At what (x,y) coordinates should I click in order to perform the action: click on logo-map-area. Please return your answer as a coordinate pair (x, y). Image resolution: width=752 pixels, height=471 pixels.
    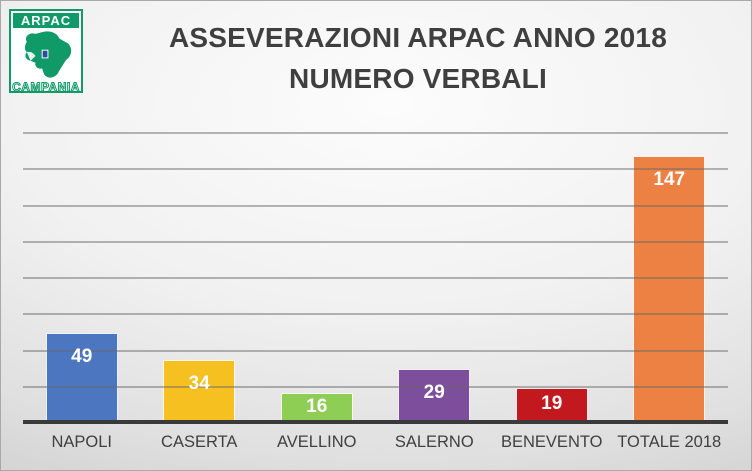
    Looking at the image, I should click on (46, 55).